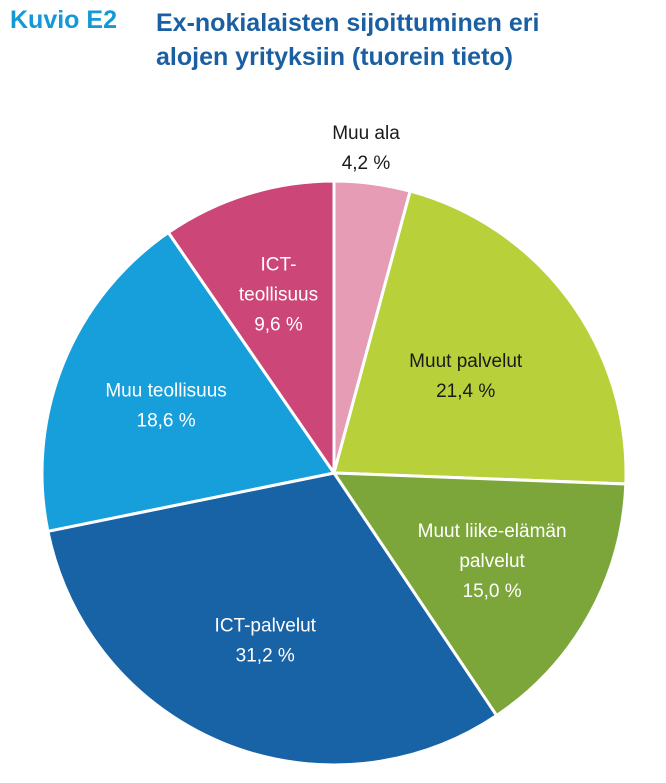  I want to click on figure-number: Kuvio E2, so click(63, 20).